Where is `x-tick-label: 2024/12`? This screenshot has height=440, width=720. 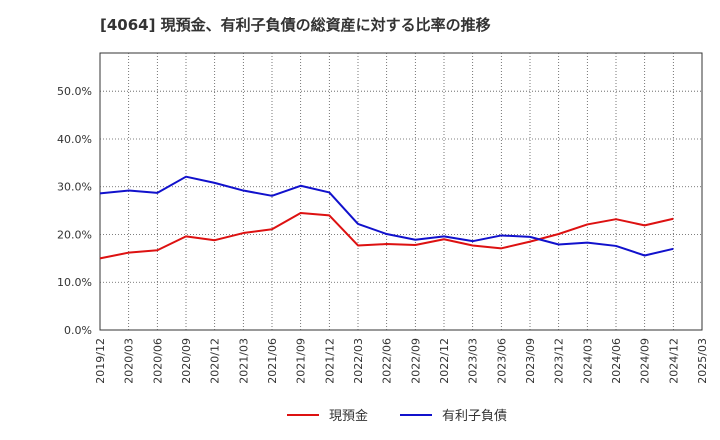 x-tick-label: 2024/12 is located at coordinates (673, 361).